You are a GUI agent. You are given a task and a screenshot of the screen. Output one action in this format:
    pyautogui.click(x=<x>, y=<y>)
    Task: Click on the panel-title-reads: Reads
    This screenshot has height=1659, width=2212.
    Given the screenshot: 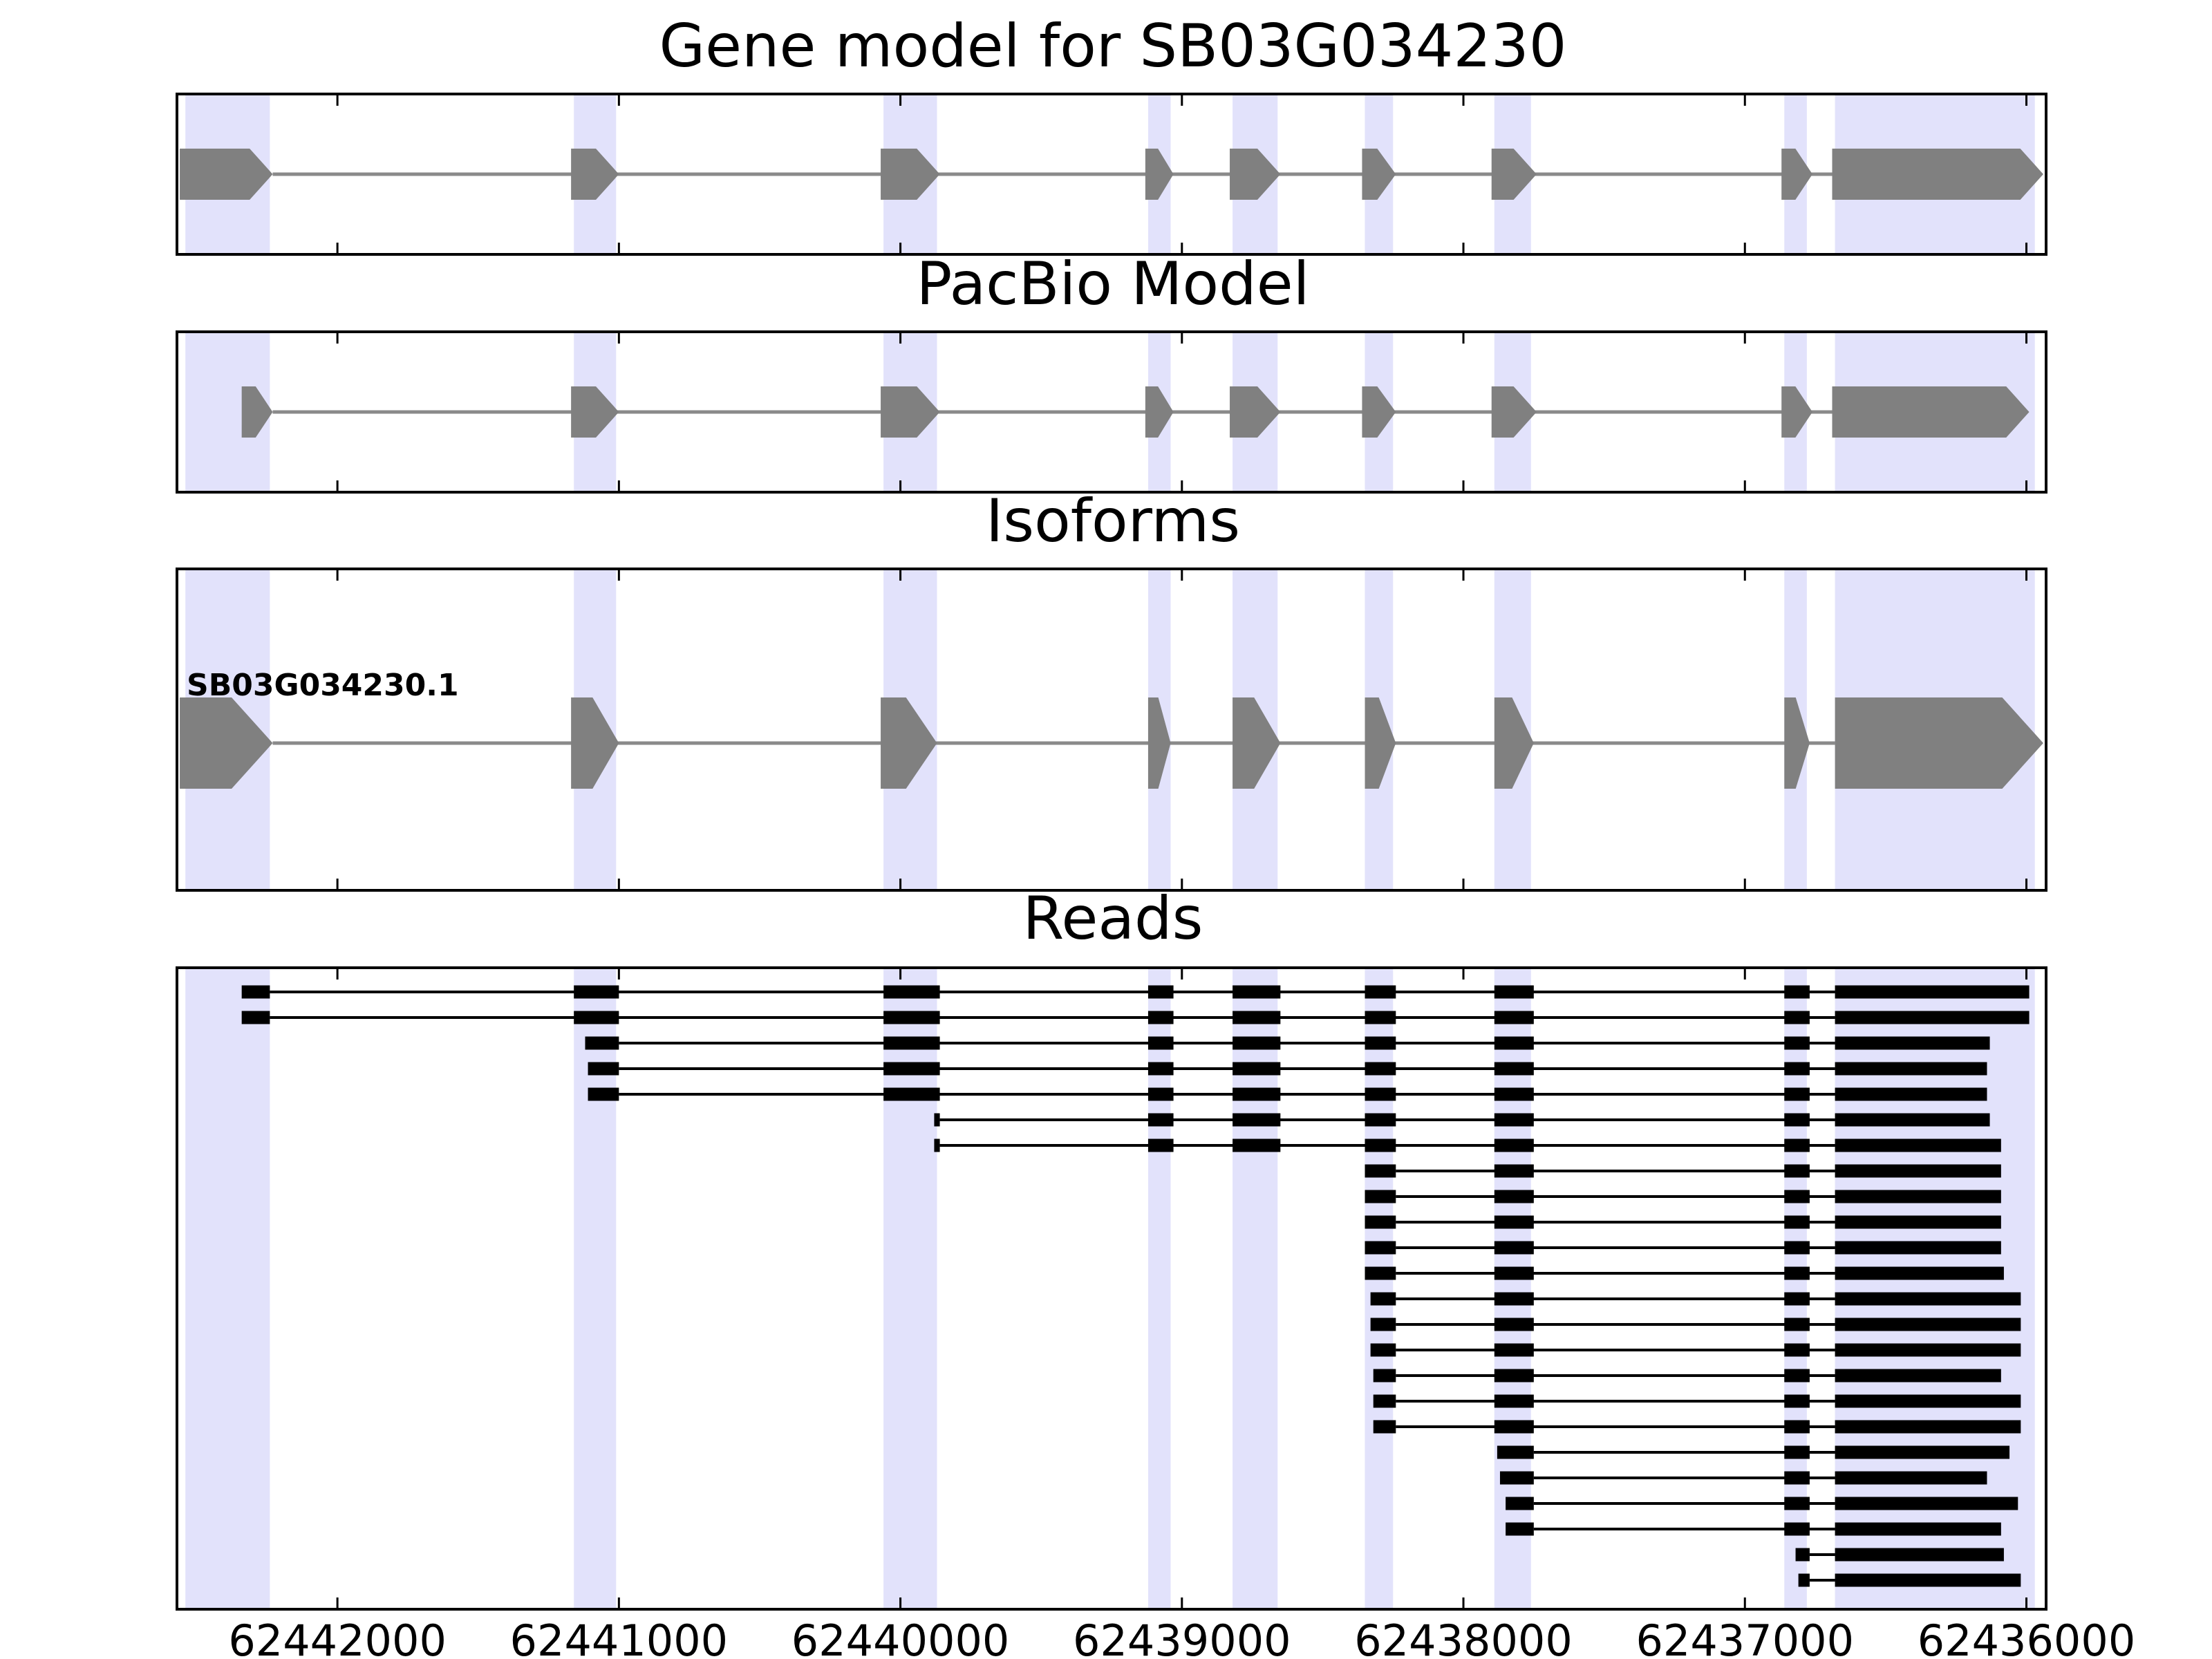 What is the action you would take?
    pyautogui.click(x=1113, y=918)
    